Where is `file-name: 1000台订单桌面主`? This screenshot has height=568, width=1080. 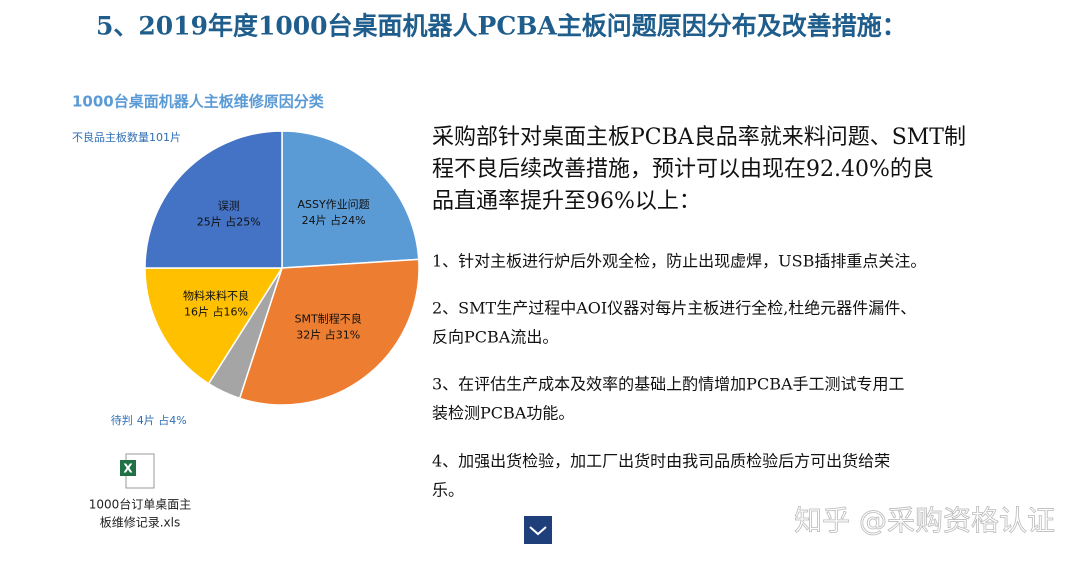
file-name: 1000台订单桌面主 is located at coordinates (140, 504).